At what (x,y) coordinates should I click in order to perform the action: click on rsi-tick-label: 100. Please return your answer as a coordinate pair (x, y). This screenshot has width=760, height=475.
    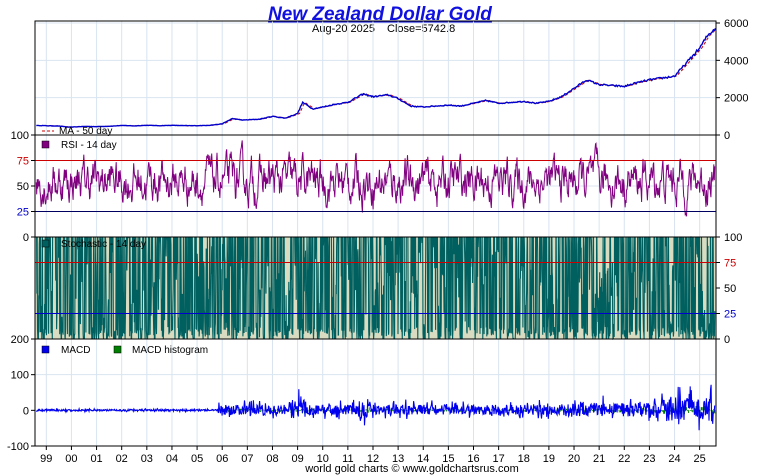
    Looking at the image, I should click on (20, 136).